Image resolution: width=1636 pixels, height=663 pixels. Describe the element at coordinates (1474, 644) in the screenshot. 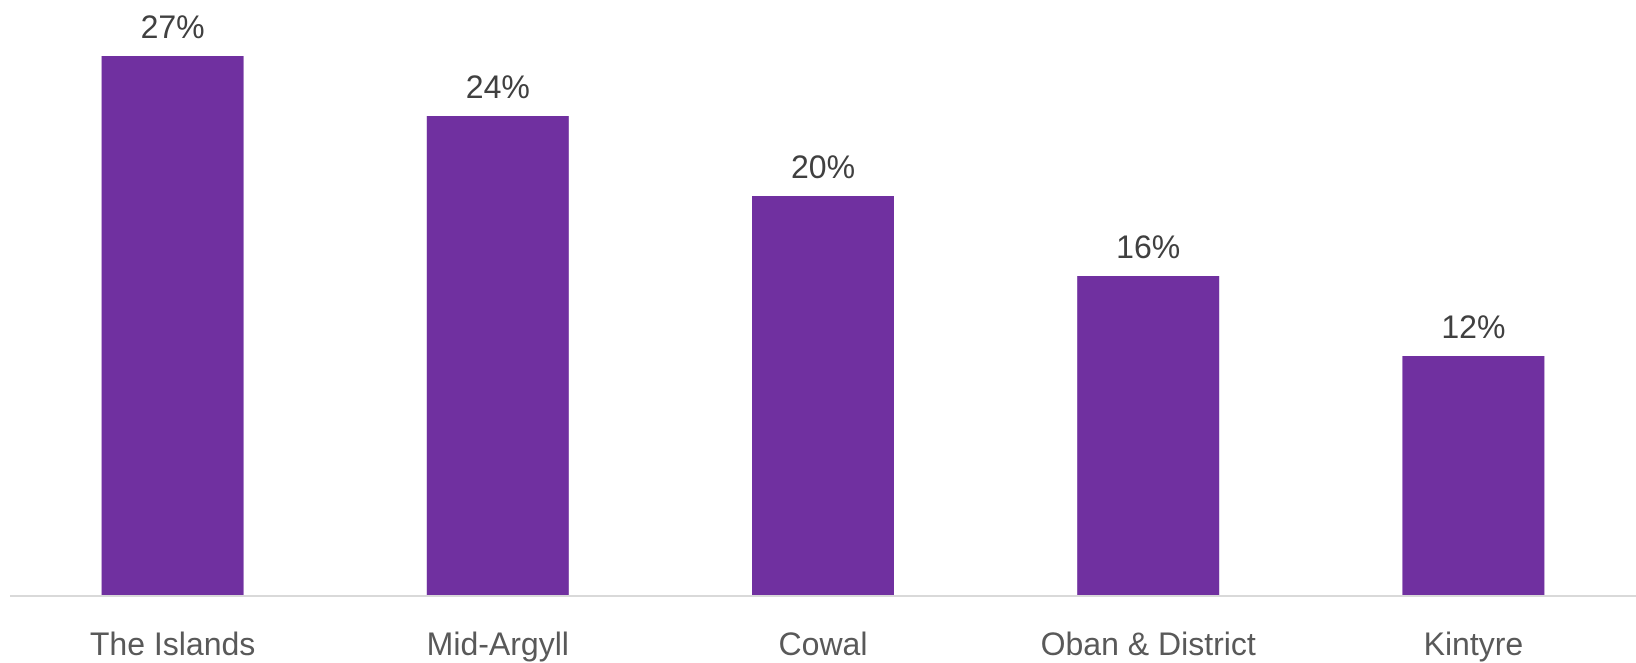

I see `category-label-4: Kintyre` at that location.